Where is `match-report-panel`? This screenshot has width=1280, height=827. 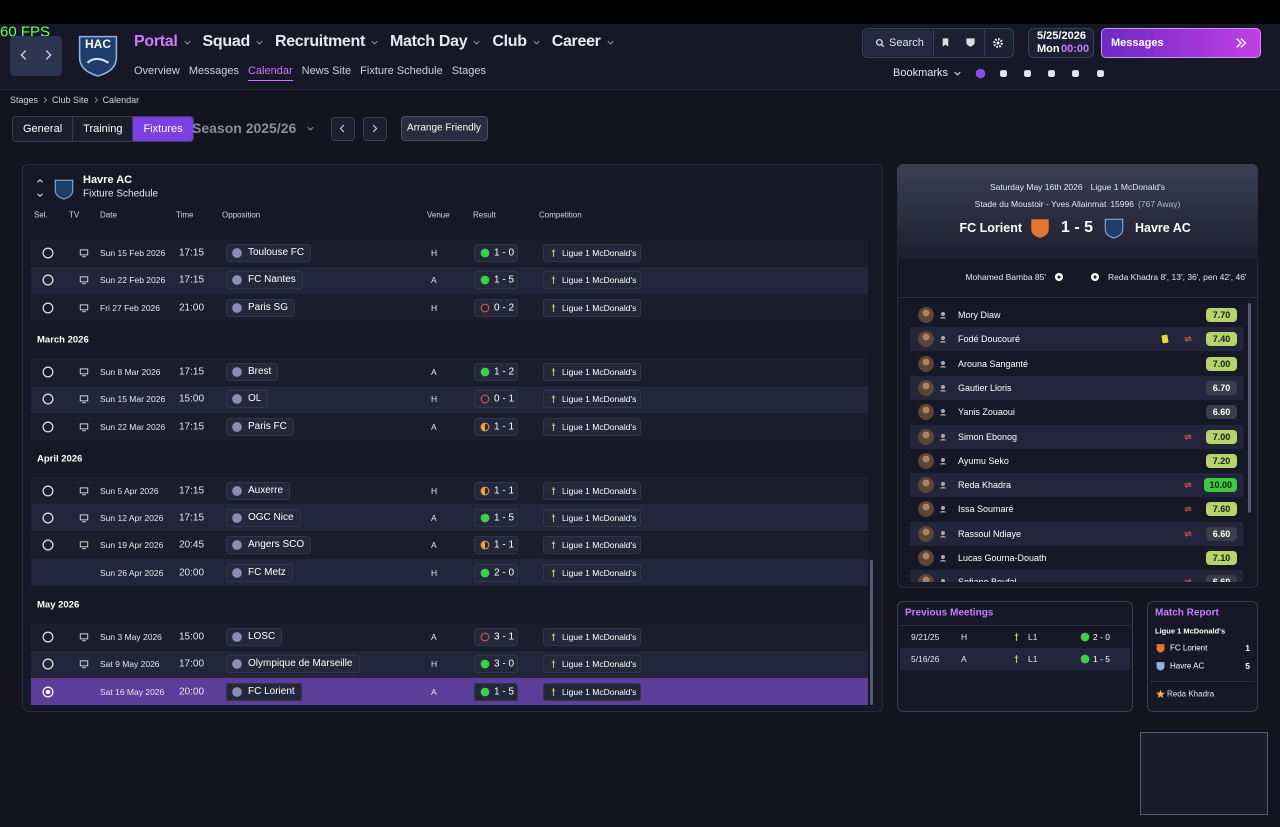 match-report-panel is located at coordinates (1202, 656).